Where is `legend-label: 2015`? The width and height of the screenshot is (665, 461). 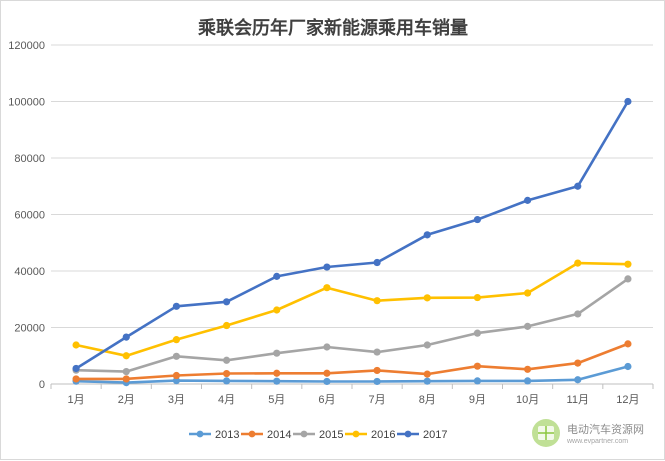
legend-label: 2015 is located at coordinates (331, 435).